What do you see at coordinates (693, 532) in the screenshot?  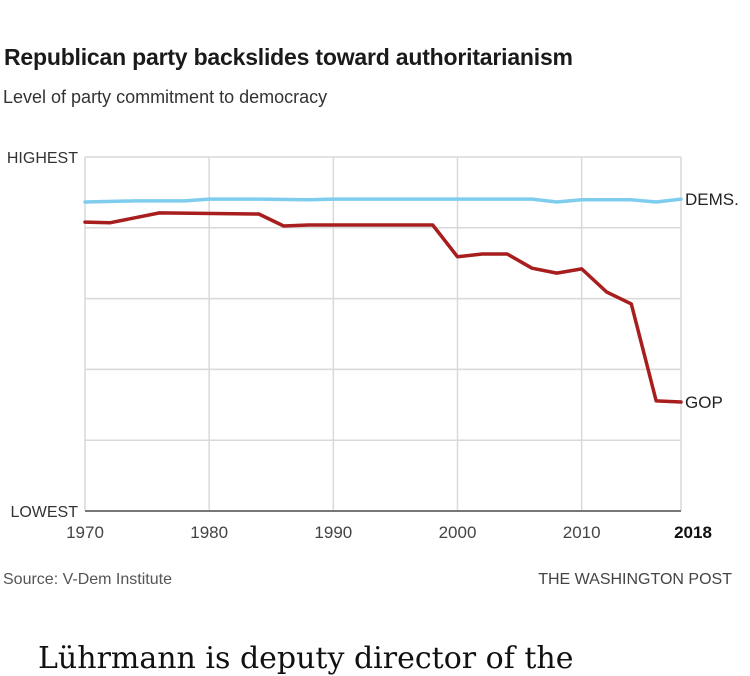 I see `x-tick-label: 2018` at bounding box center [693, 532].